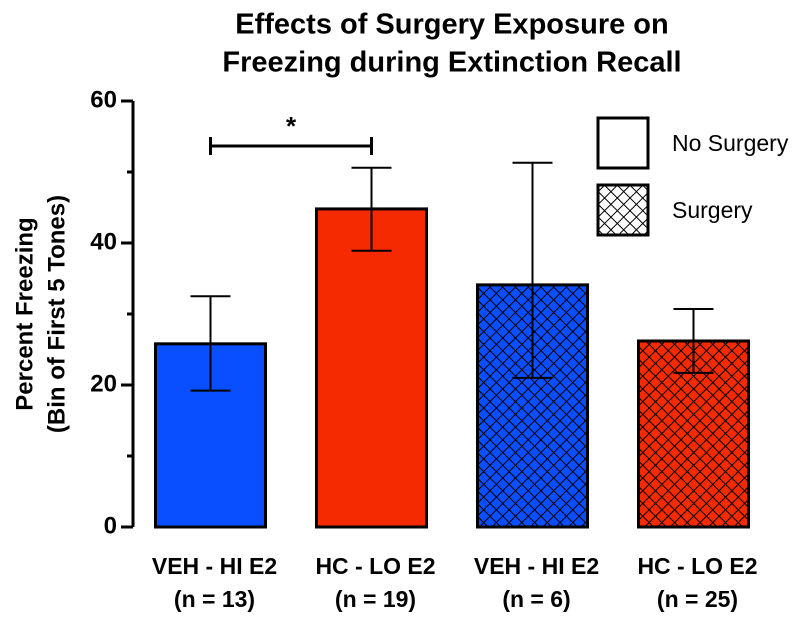 This screenshot has width=812, height=617. I want to click on legend-label: Surgery, so click(712, 210).